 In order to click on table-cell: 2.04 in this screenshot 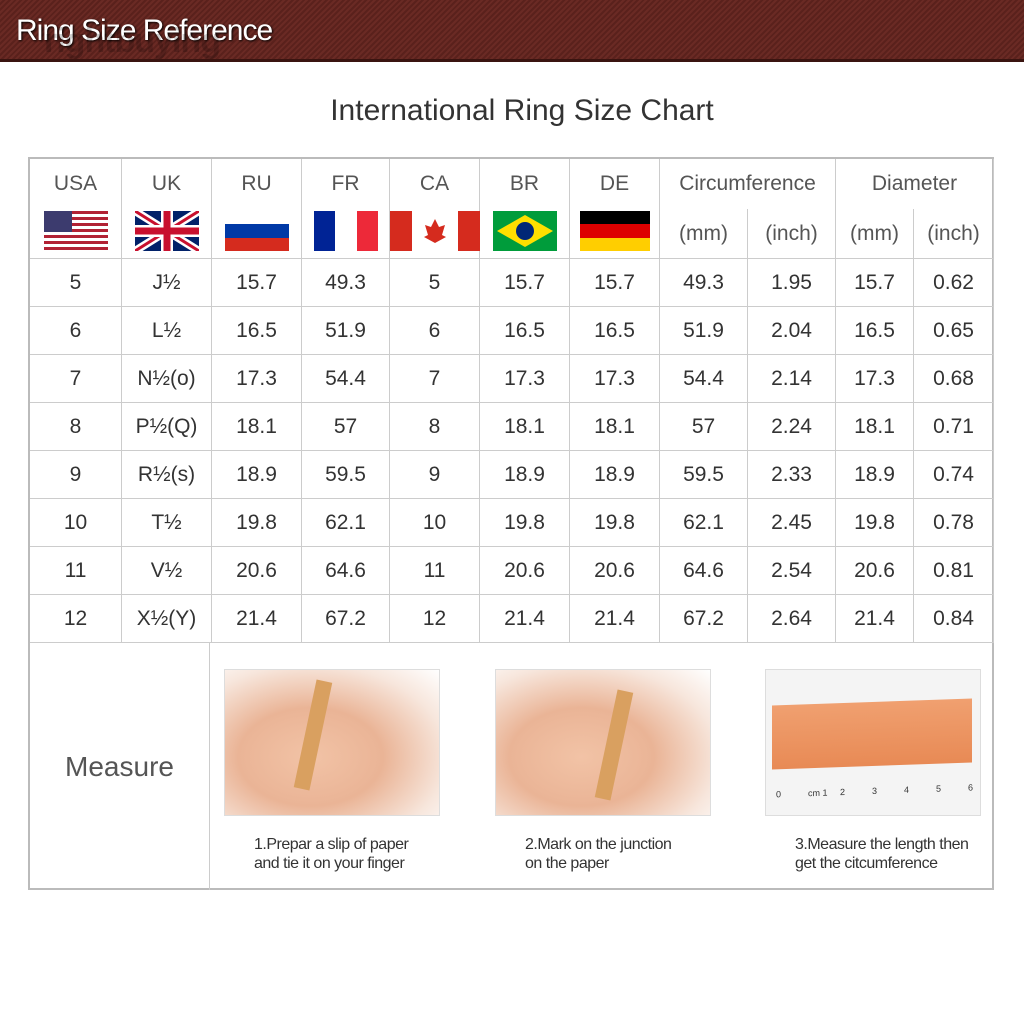, I will do `click(792, 331)`.